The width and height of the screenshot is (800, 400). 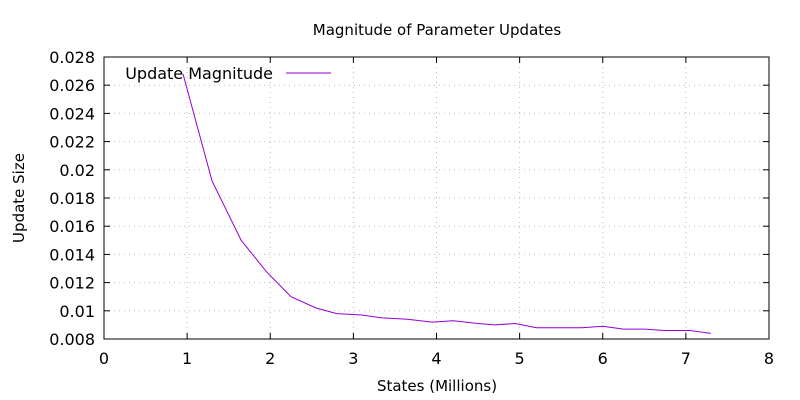 I want to click on y-tick-label: 0.022, so click(x=72, y=142).